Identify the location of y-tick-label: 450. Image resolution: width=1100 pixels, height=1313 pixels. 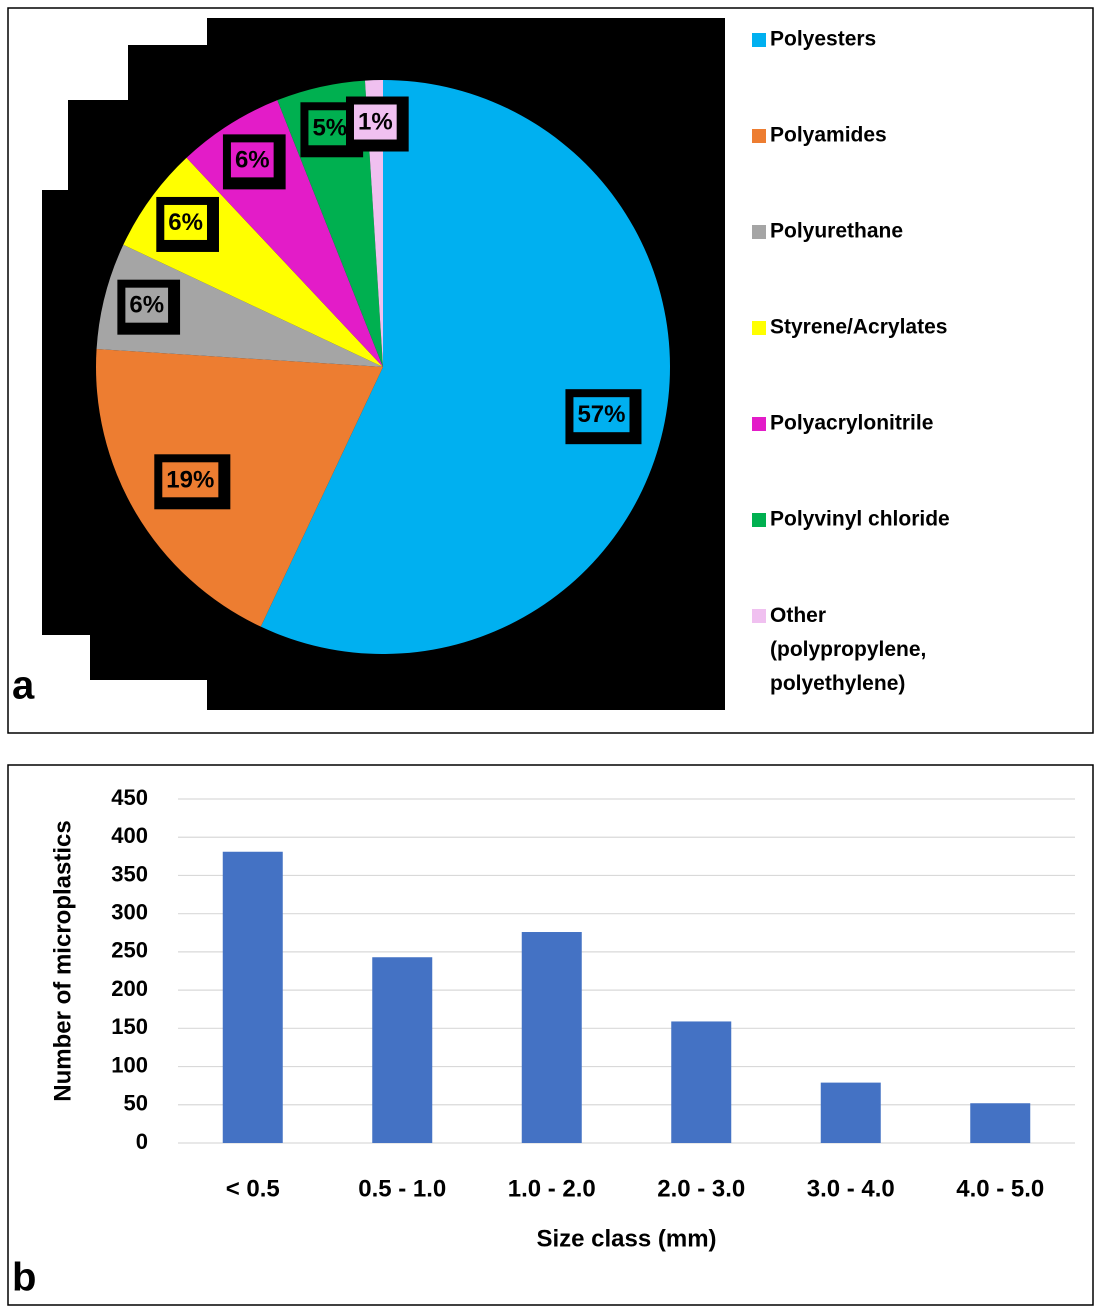
(129, 797).